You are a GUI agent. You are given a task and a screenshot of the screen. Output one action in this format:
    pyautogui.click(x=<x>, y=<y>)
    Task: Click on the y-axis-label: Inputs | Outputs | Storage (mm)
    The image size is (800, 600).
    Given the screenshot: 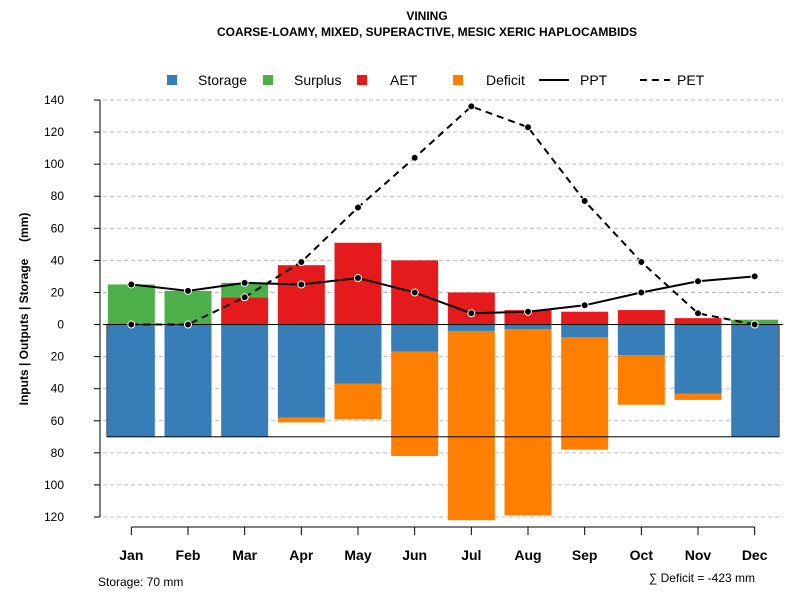 What is the action you would take?
    pyautogui.click(x=24, y=309)
    